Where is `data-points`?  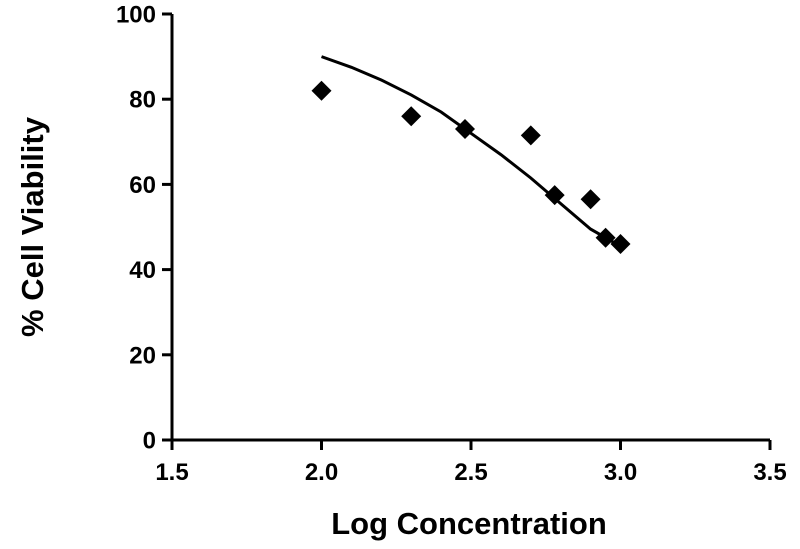
data-points is located at coordinates (471, 167).